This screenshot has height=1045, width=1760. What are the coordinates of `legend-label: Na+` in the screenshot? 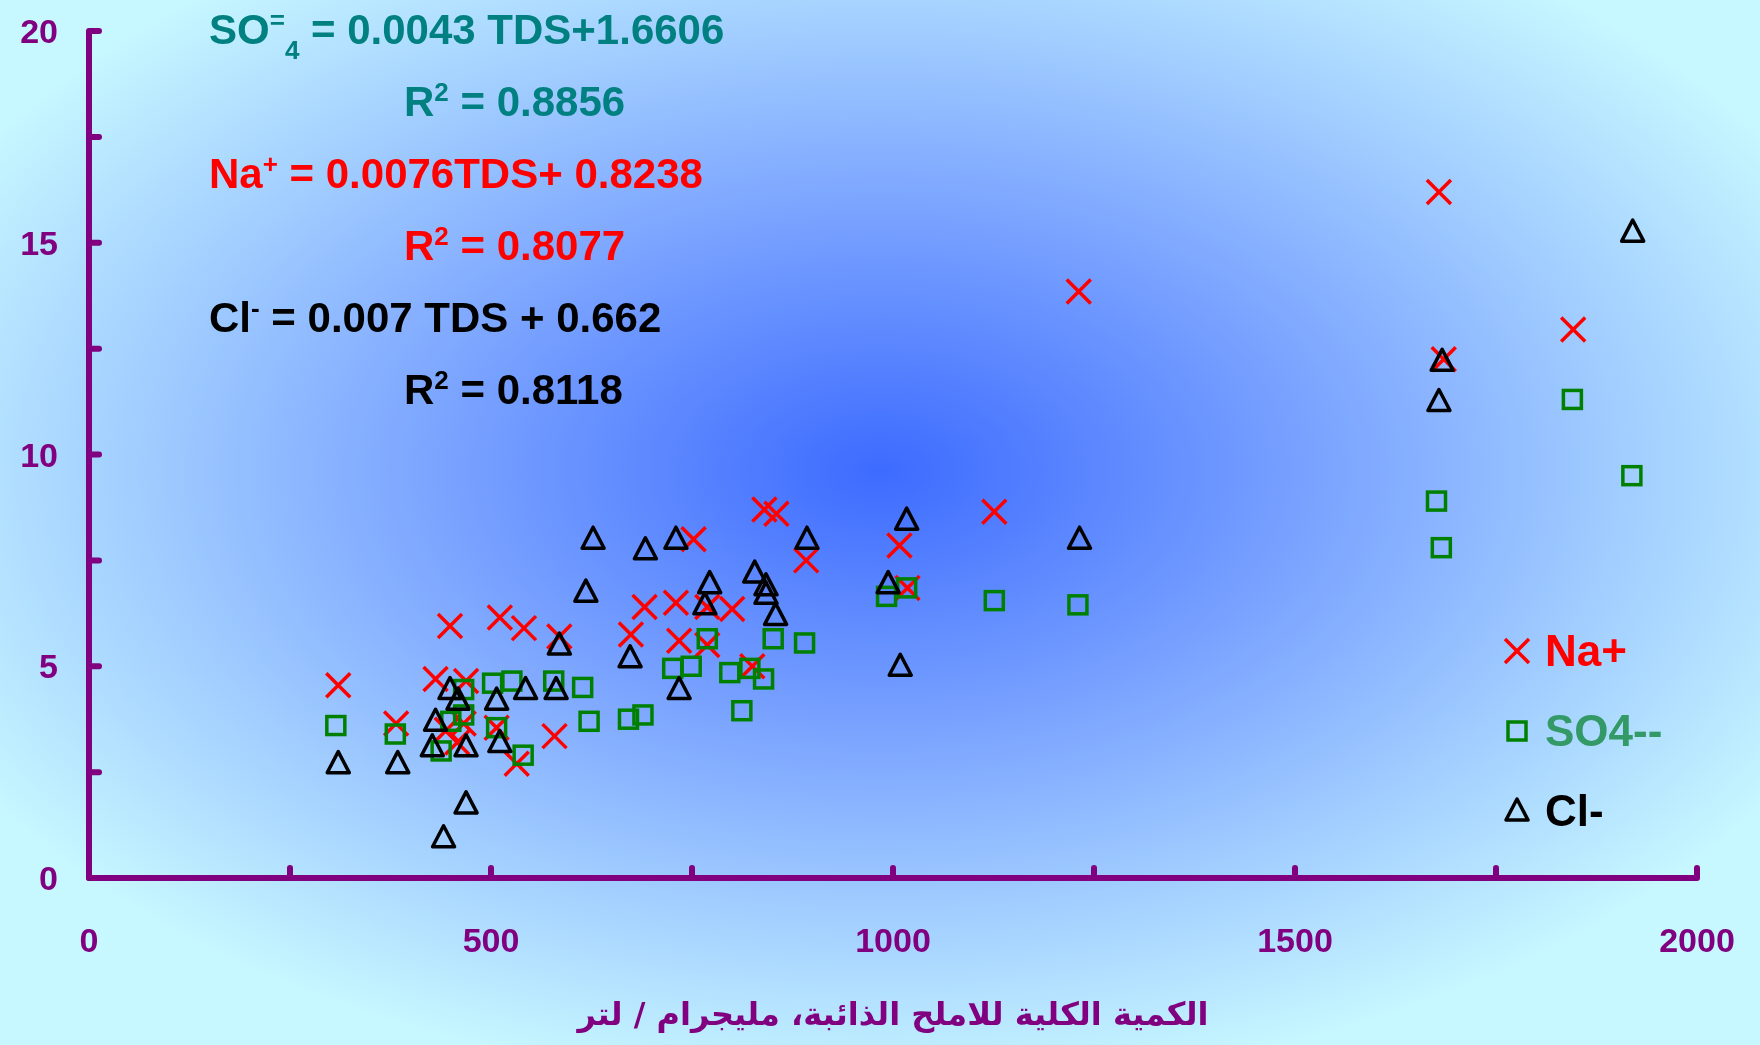 It's located at (1586, 650).